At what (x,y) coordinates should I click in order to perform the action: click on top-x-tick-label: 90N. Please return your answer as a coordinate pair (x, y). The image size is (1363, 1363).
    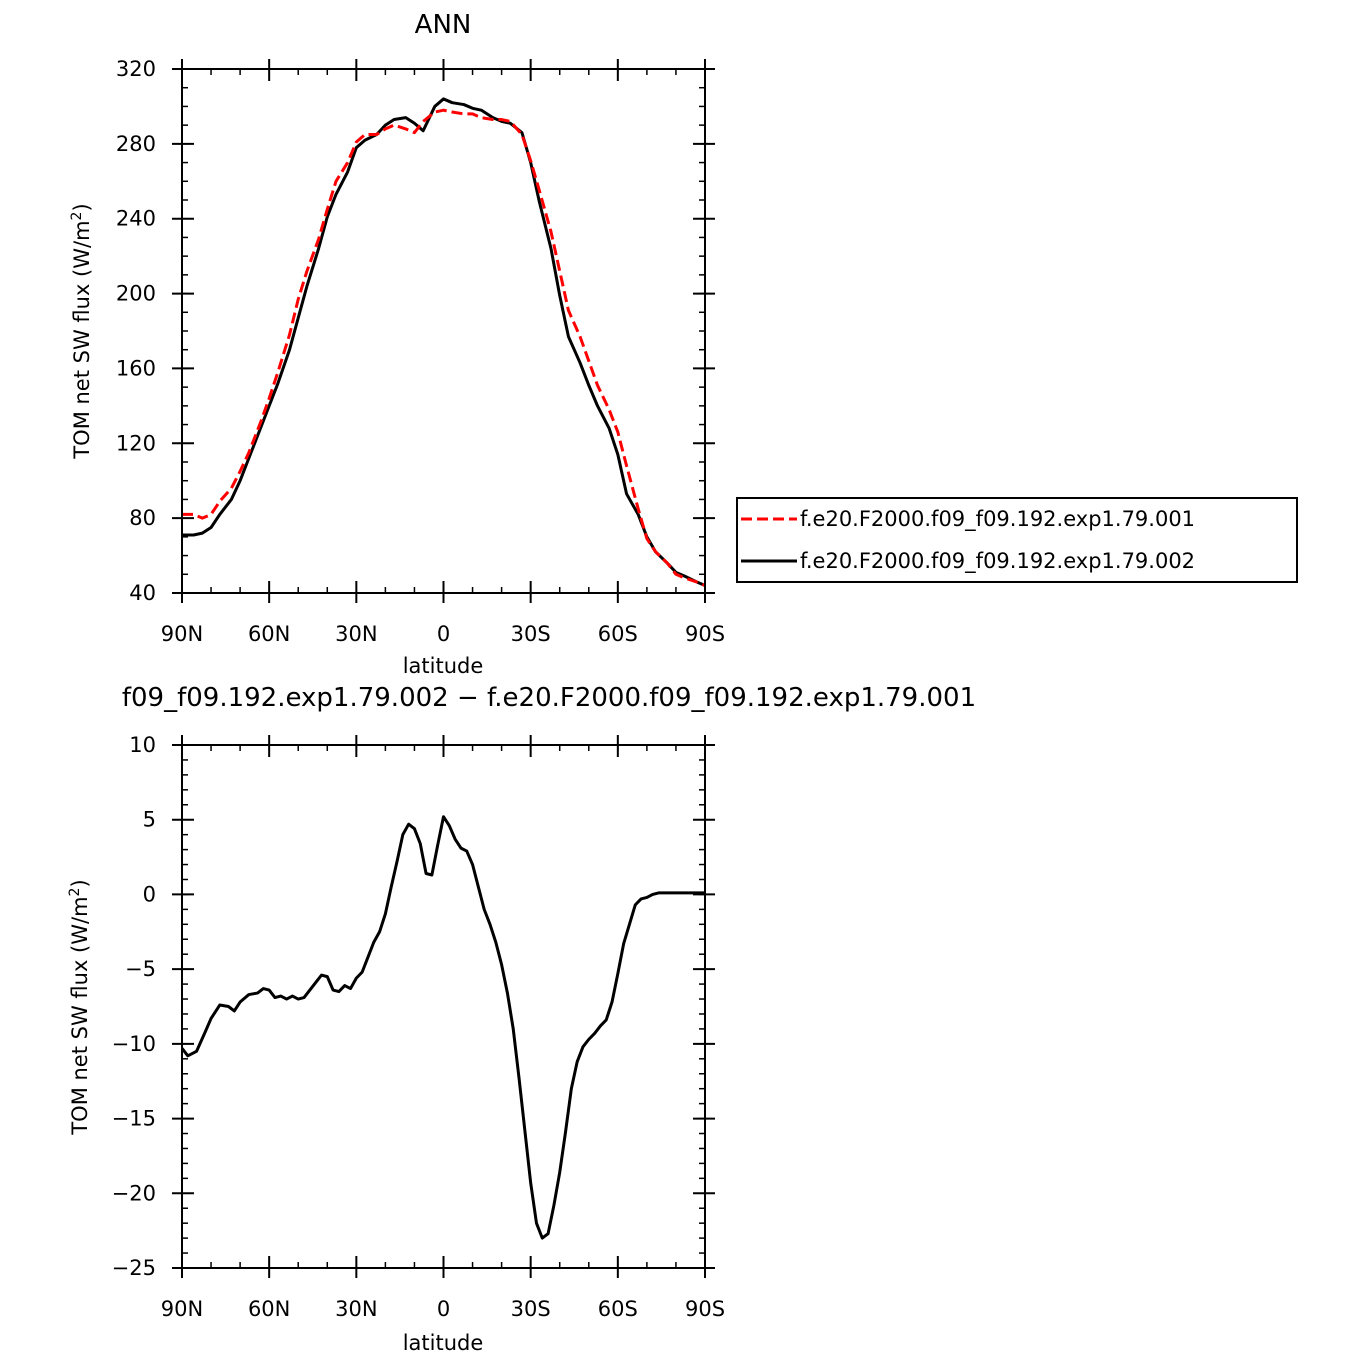
    Looking at the image, I should click on (182, 634).